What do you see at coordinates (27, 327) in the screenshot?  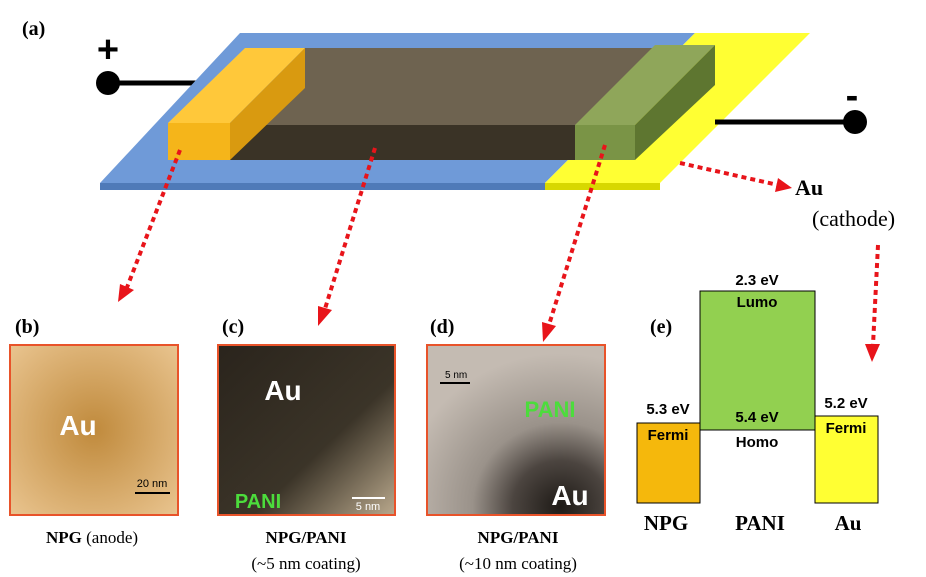 I see `panel-label: (b)` at bounding box center [27, 327].